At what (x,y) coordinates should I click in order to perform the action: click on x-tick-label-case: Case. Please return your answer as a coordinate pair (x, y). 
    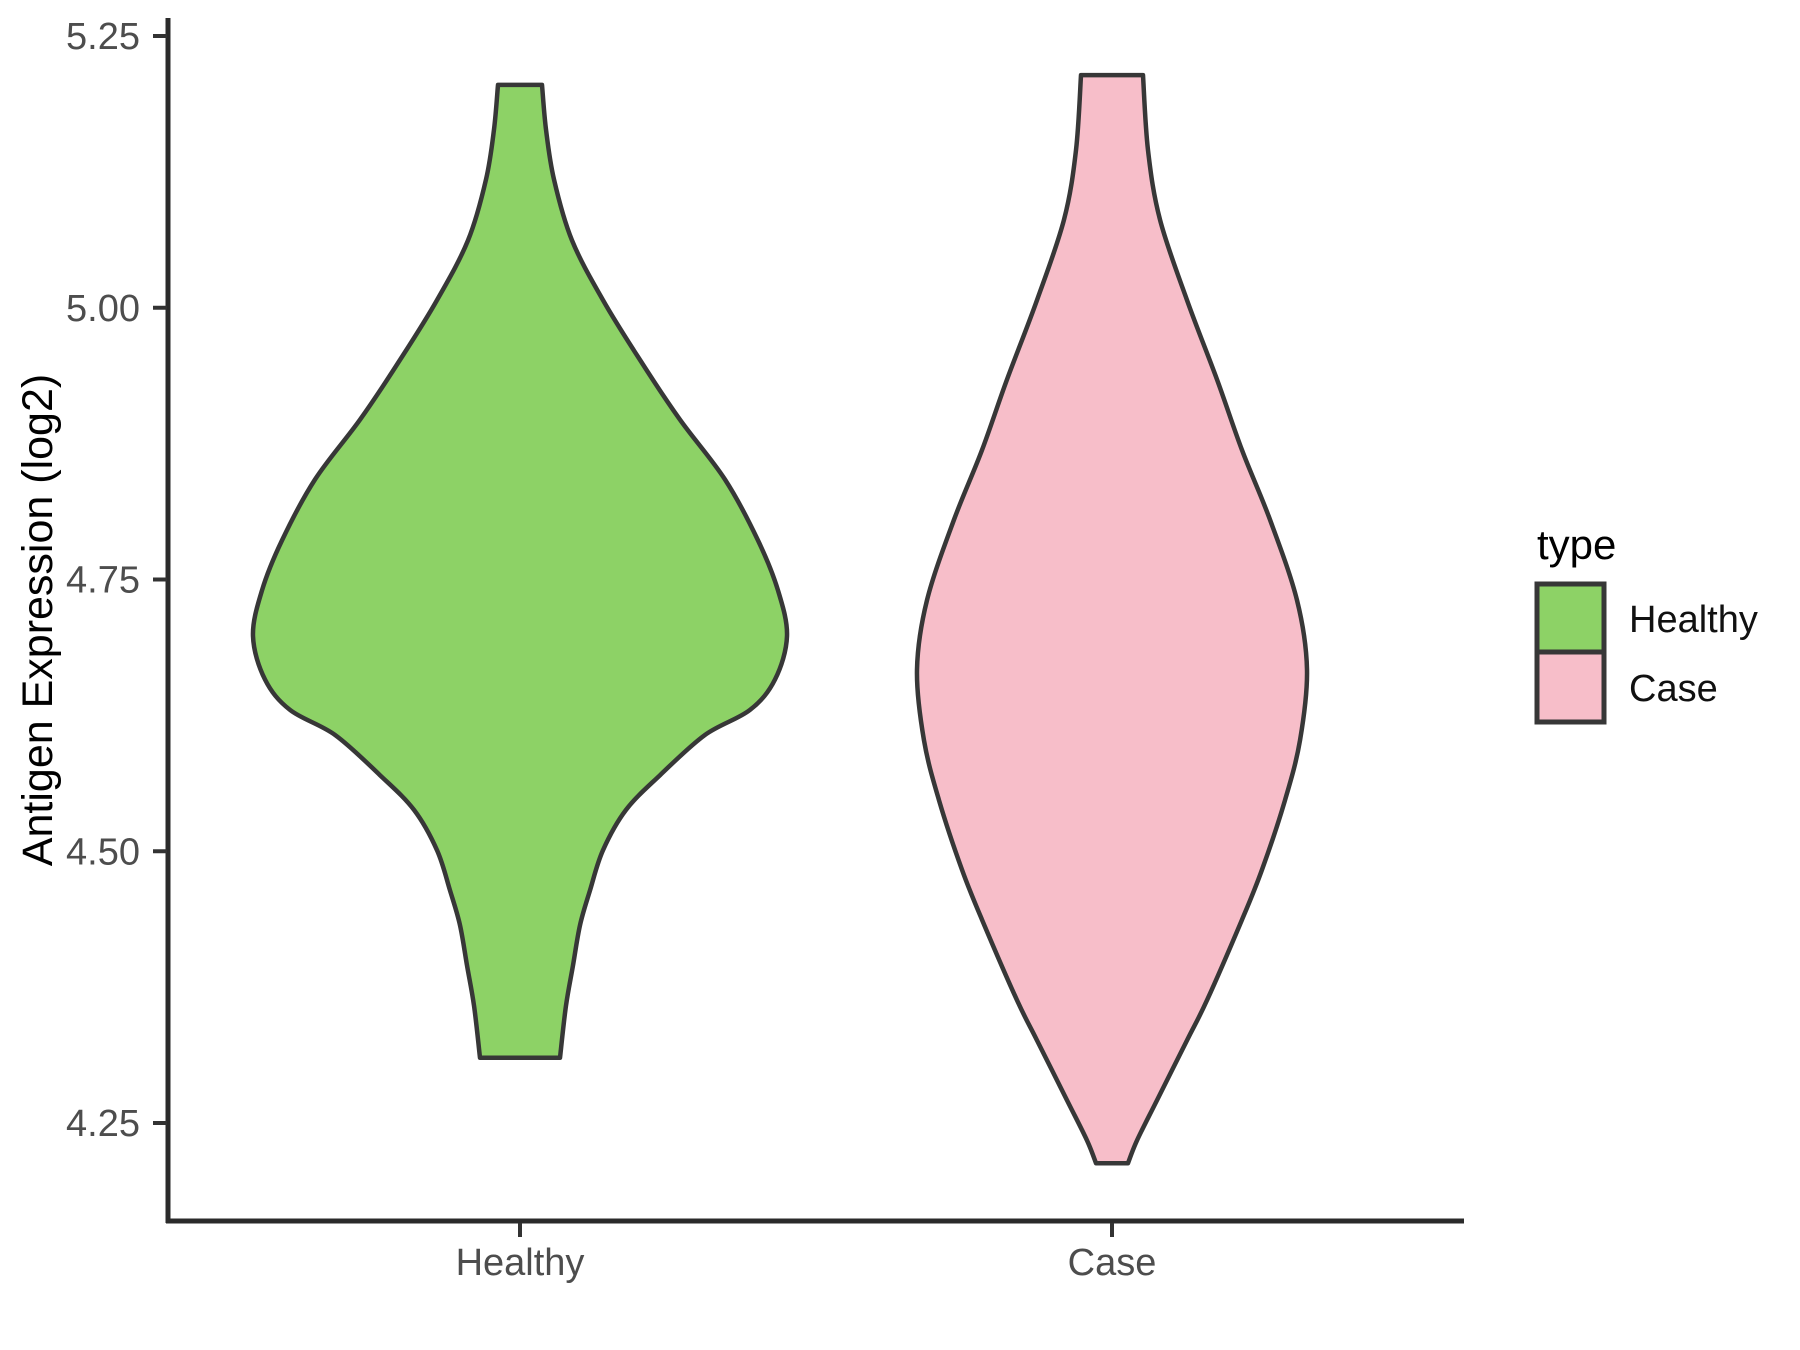
    Looking at the image, I should click on (1112, 1263).